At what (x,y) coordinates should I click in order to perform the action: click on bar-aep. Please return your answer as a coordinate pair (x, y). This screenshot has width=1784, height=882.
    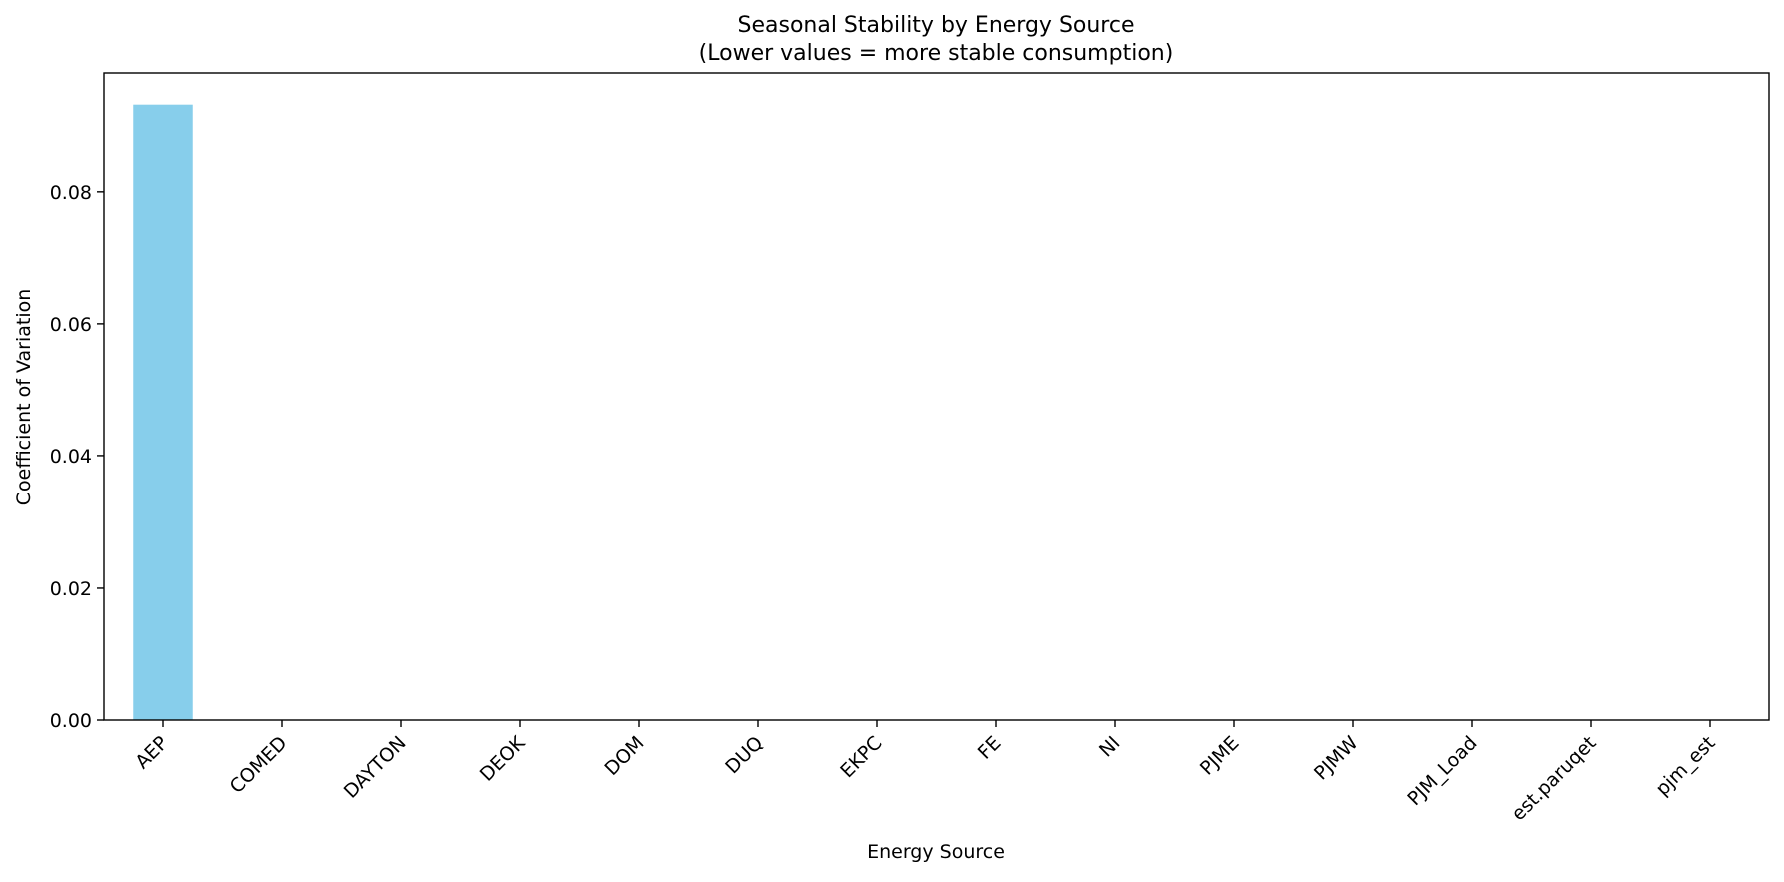
    Looking at the image, I should click on (163, 412).